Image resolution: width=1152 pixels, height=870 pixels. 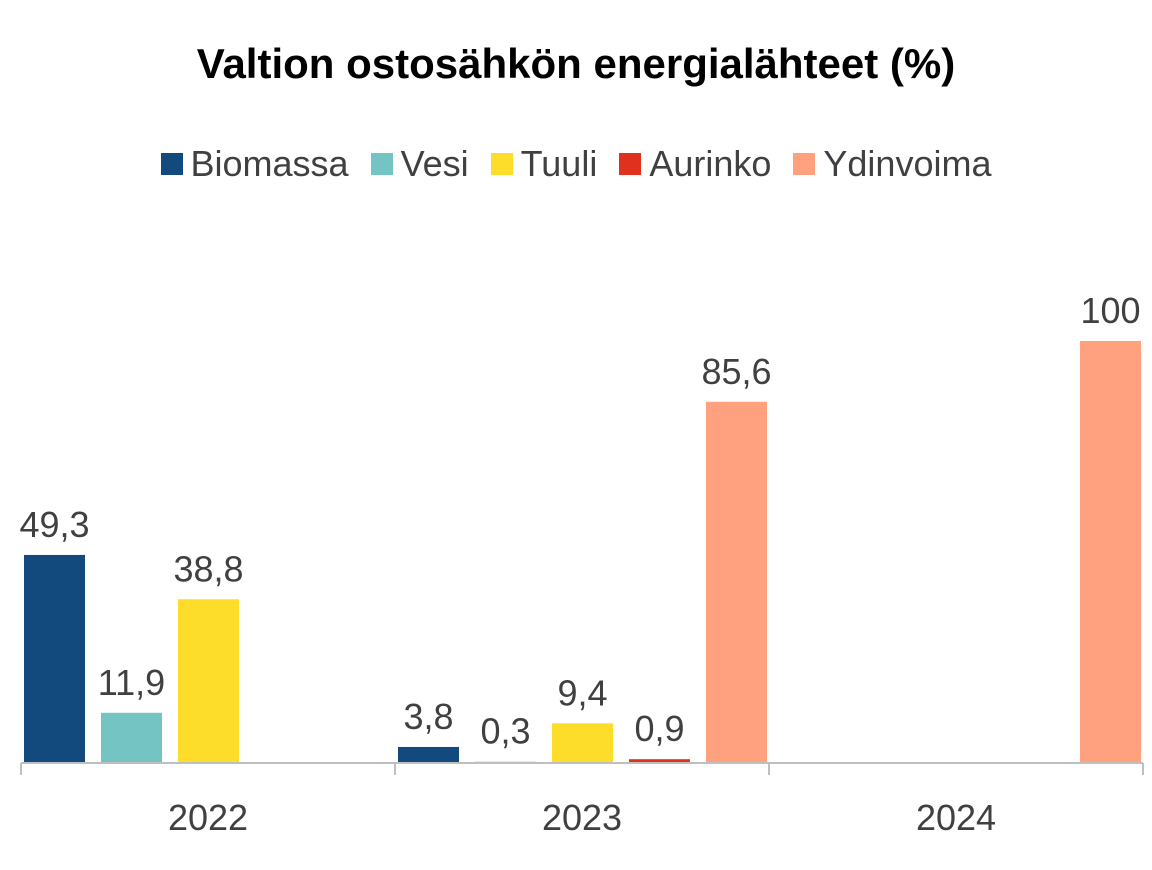 I want to click on x-tick-label-2022: 2022, so click(x=208, y=817).